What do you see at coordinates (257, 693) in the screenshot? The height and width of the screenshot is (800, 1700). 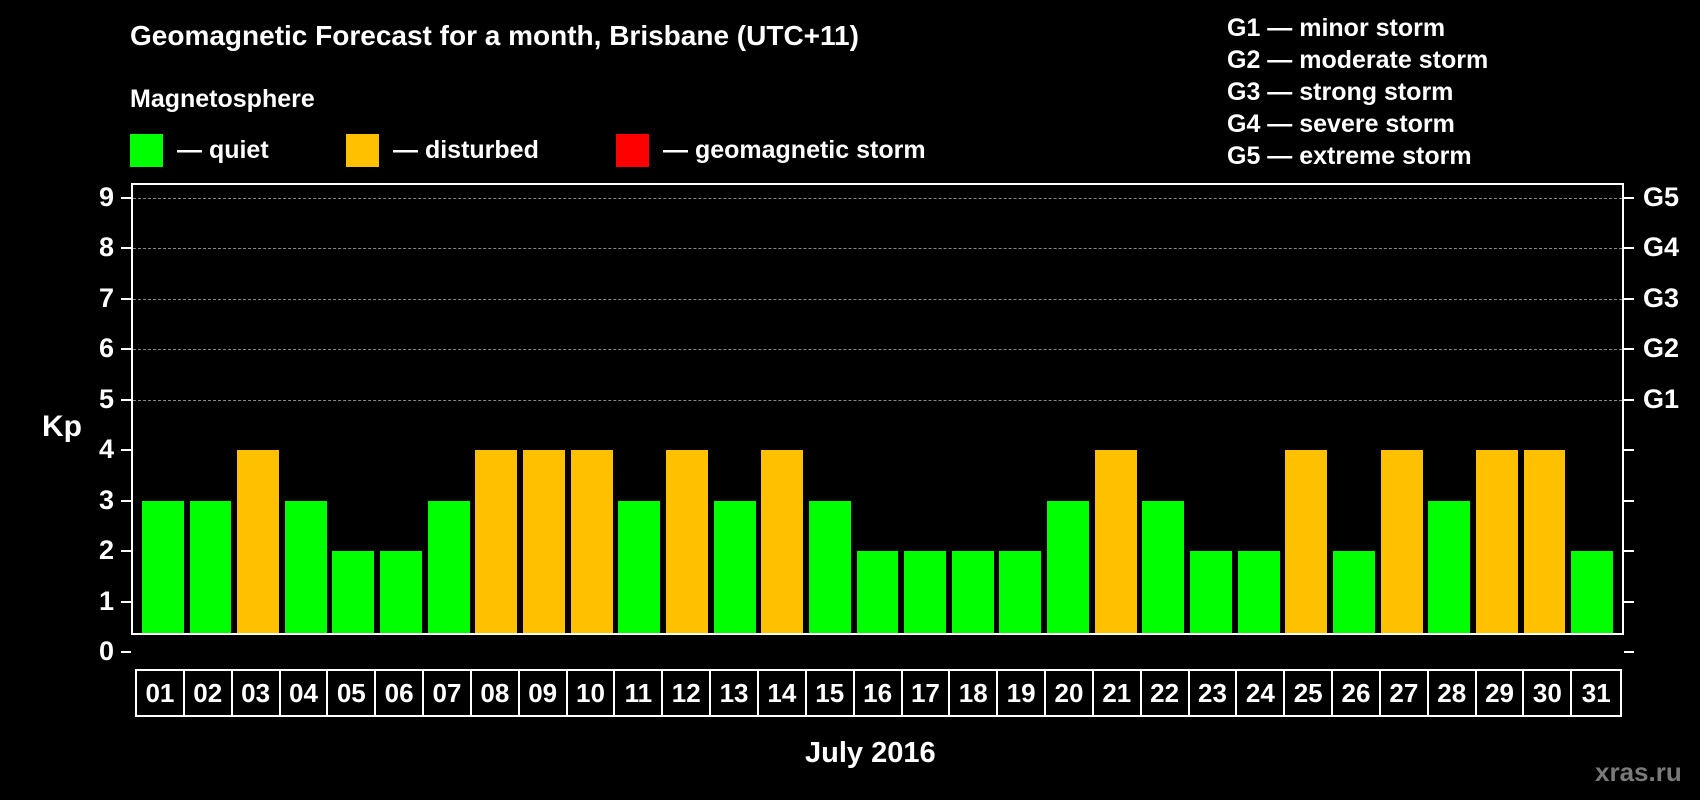 I see `x-tick-label: 03` at bounding box center [257, 693].